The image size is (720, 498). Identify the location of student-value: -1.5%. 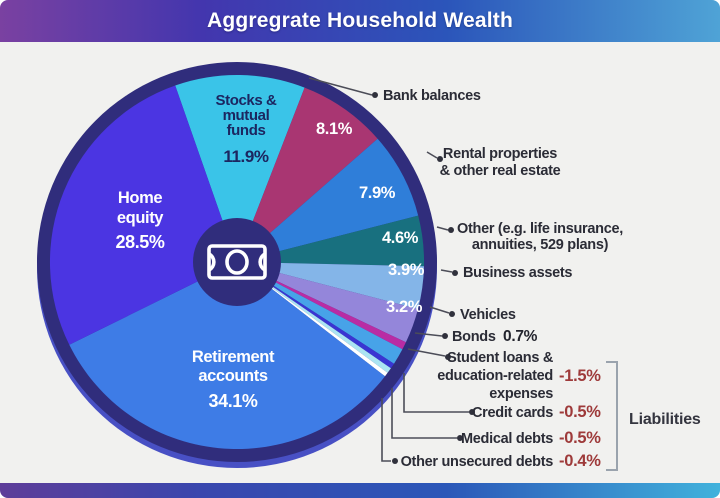
(580, 376).